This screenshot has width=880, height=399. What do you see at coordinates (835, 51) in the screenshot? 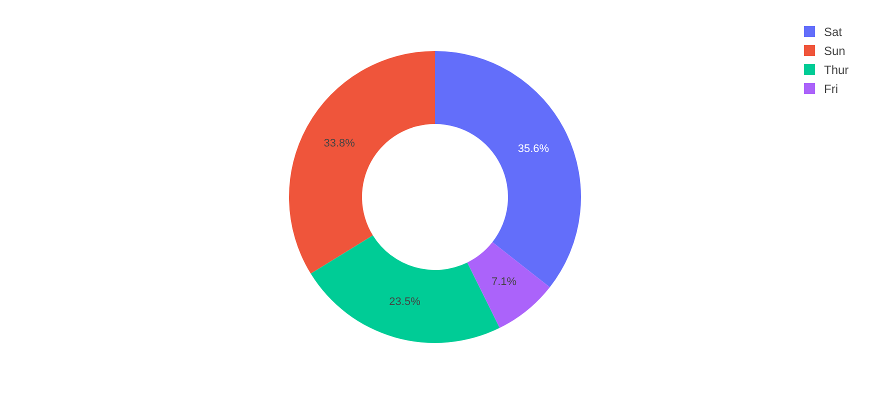
I see `legend-label: Sun` at bounding box center [835, 51].